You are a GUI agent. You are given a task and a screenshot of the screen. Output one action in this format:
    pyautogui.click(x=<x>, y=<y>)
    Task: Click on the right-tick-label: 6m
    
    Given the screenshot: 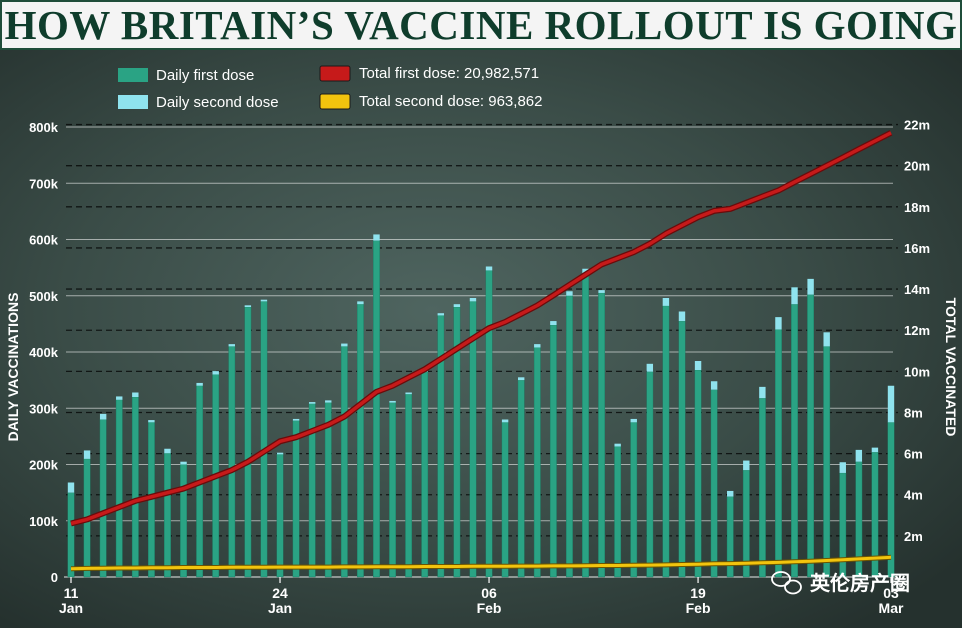 What is the action you would take?
    pyautogui.click(x=913, y=454)
    